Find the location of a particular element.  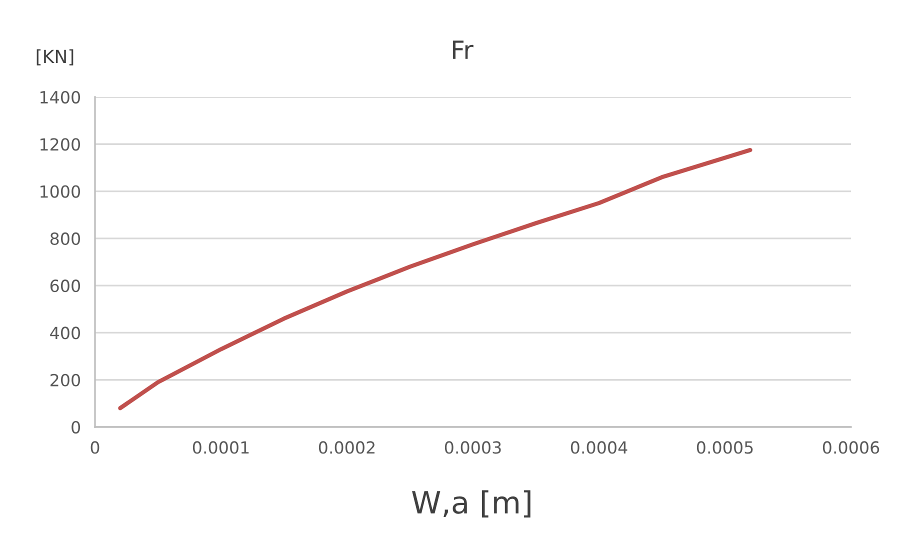

x-tick-label: 0.0004 is located at coordinates (599, 447).